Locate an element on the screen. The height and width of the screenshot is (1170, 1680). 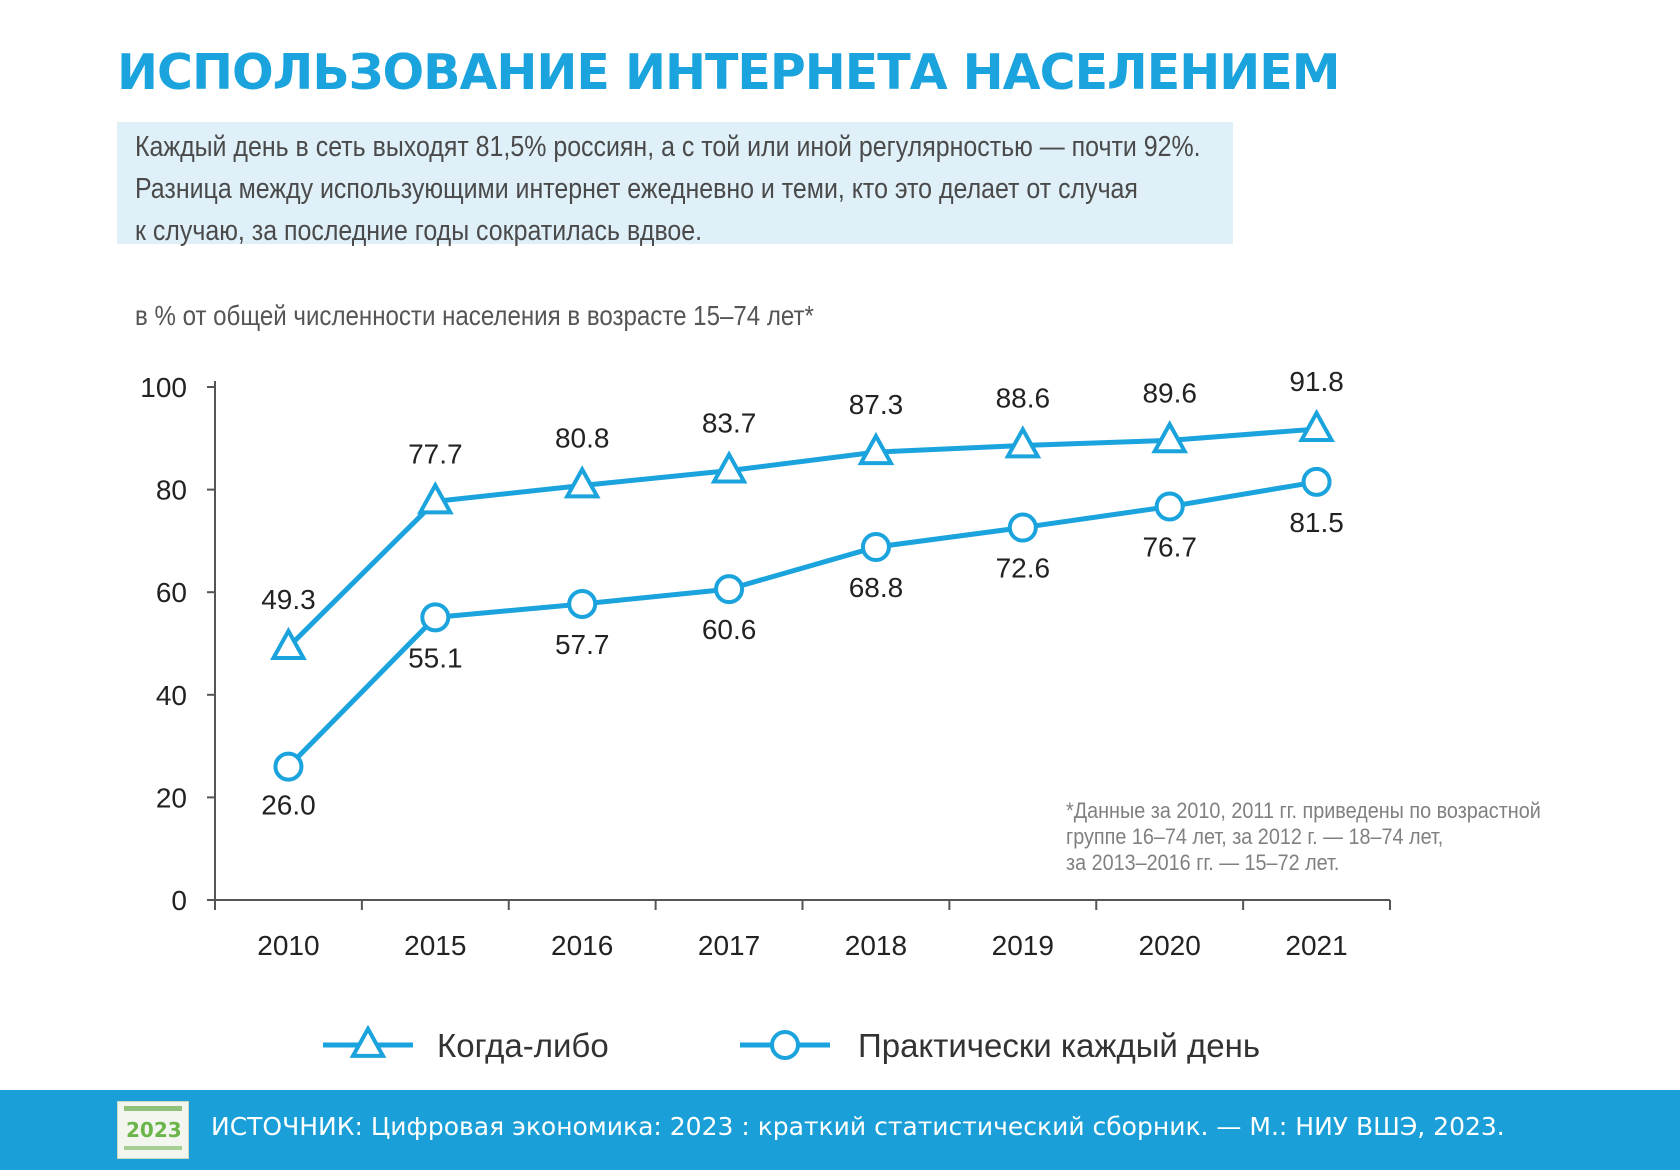
data-label-ever: 49.3 is located at coordinates (288, 599).